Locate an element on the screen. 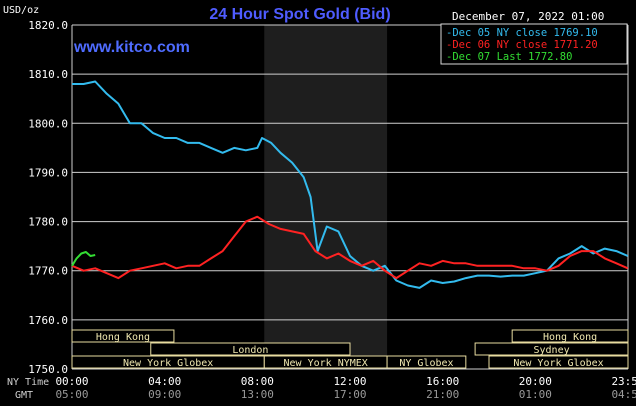 The width and height of the screenshot is (636, 406). market-bar-label: NY Globex is located at coordinates (426, 363).